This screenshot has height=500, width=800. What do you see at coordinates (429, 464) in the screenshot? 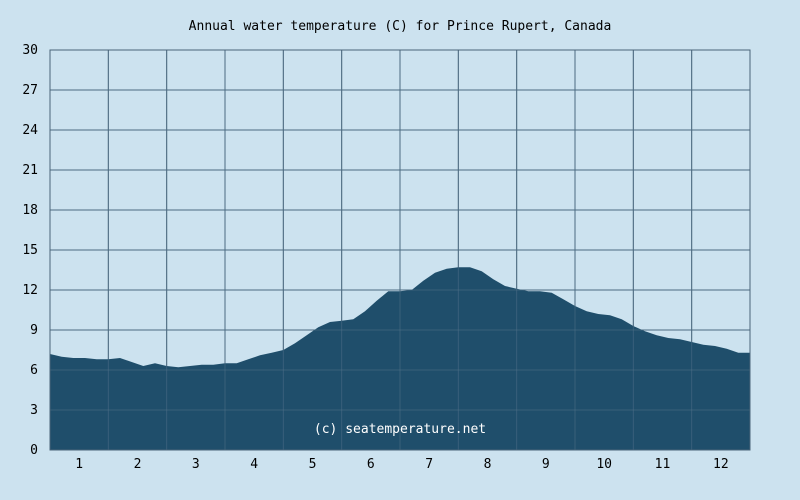
I see `x-tick-label: 7` at bounding box center [429, 464].